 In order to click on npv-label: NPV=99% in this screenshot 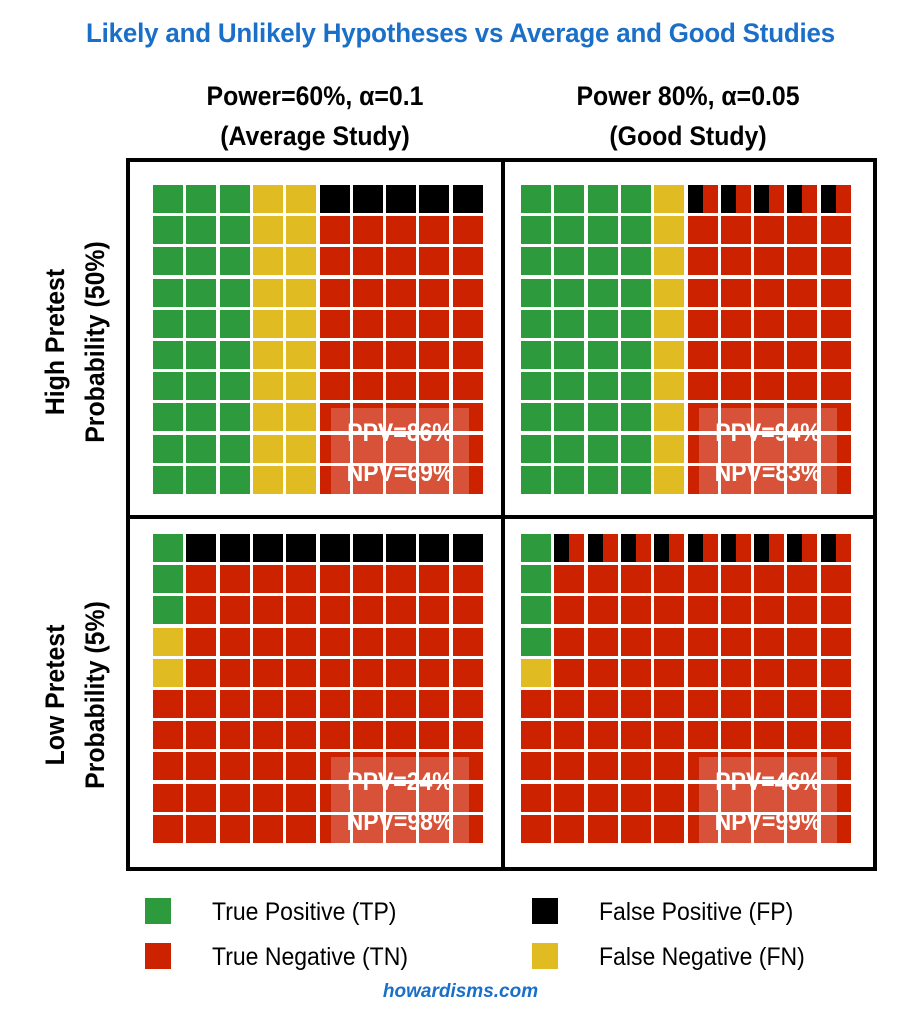, I will do `click(768, 822)`.